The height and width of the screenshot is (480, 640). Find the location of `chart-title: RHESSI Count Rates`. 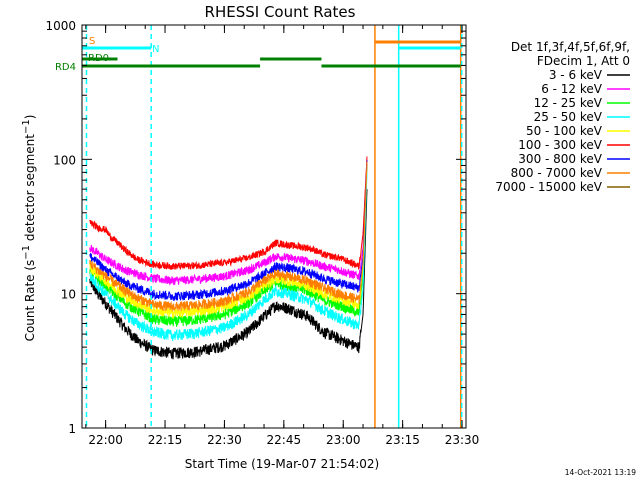

chart-title: RHESSI Count Rates is located at coordinates (280, 12).